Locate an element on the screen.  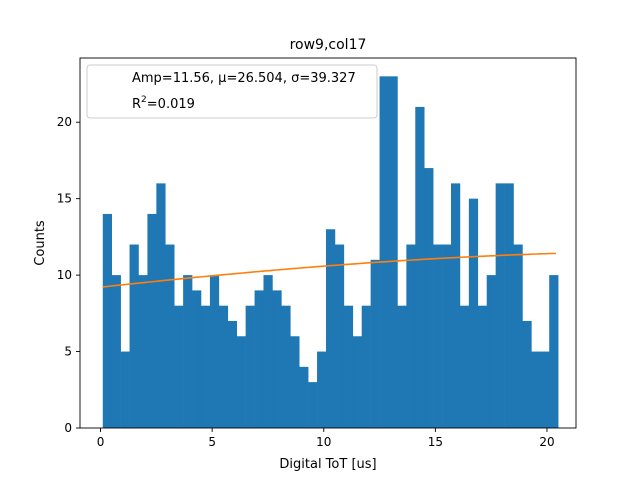
x-tick-label: 10 is located at coordinates (323, 442).